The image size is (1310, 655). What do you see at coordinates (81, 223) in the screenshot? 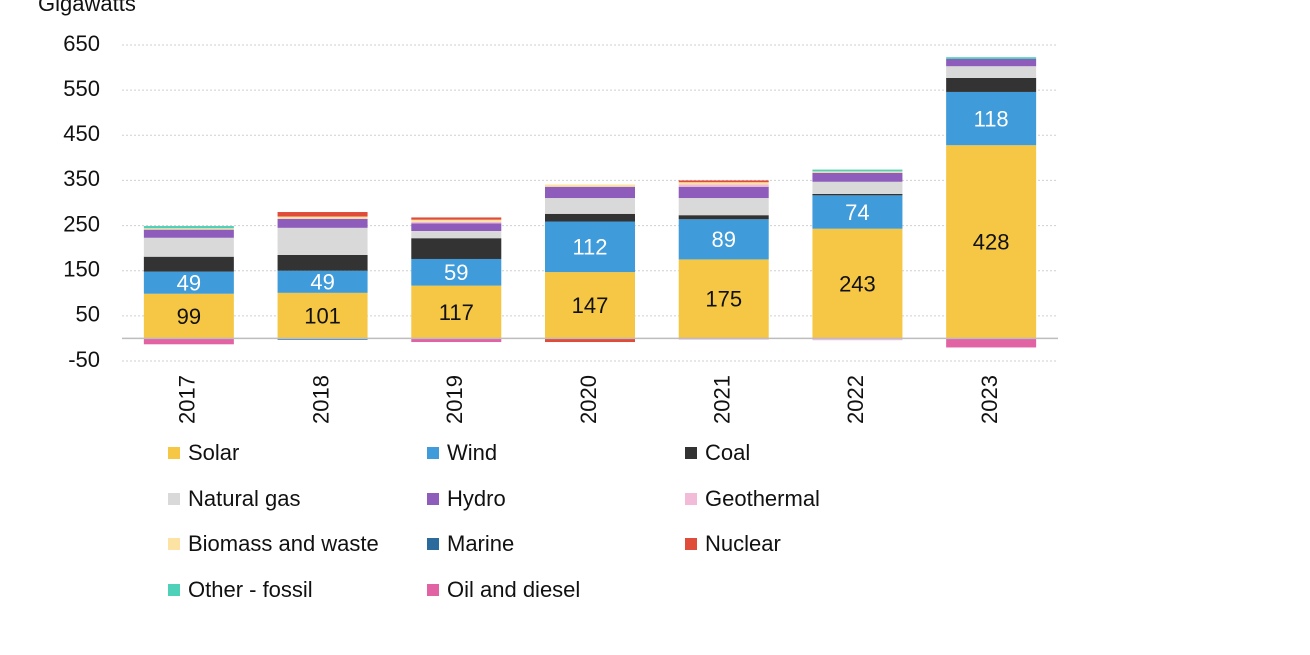
I see `y-tick-label: 250` at bounding box center [81, 223].